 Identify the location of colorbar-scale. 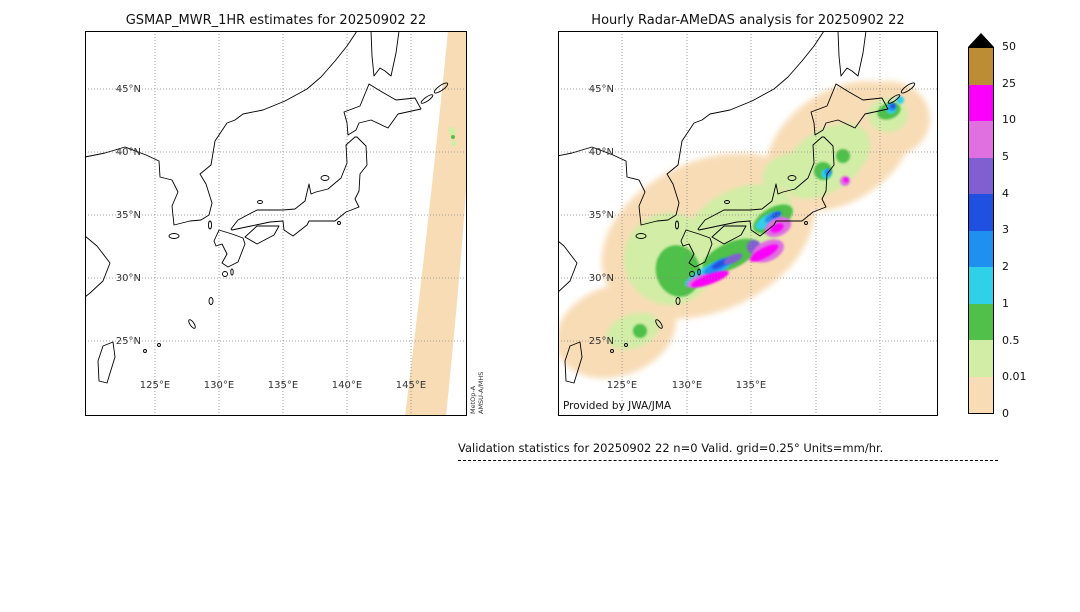
(981, 230).